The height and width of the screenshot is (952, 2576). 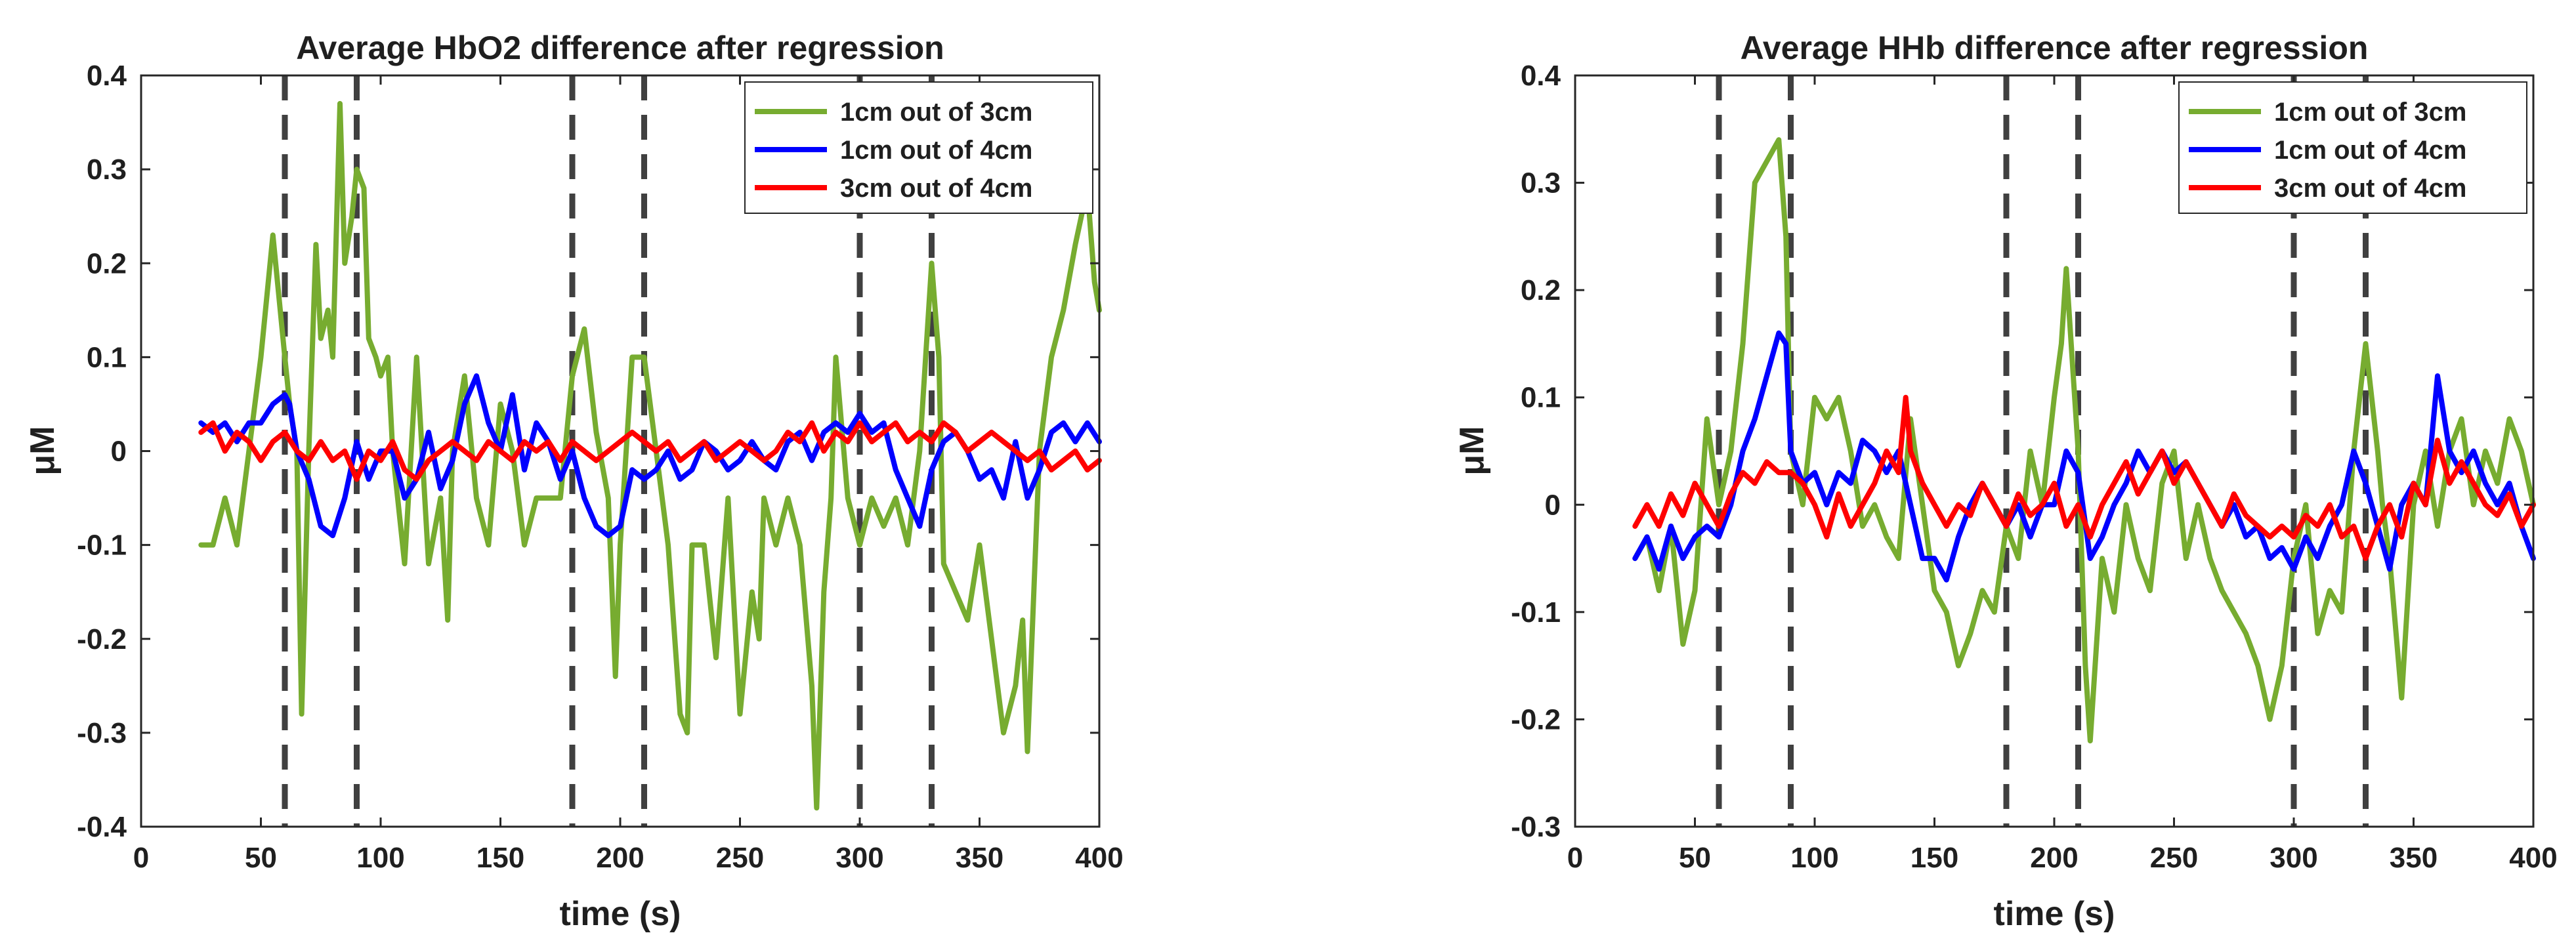 What do you see at coordinates (1472, 450) in the screenshot?
I see `y-axis-label-hhb: μM` at bounding box center [1472, 450].